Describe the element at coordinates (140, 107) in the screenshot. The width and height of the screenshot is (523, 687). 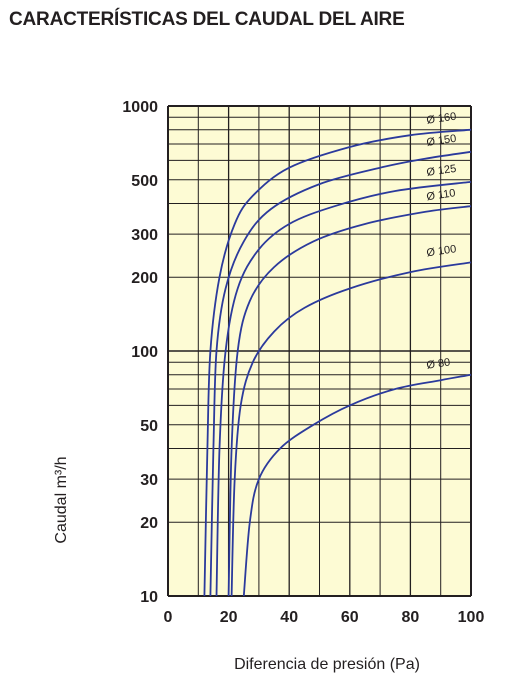
I see `y-tick-label: 1000` at that location.